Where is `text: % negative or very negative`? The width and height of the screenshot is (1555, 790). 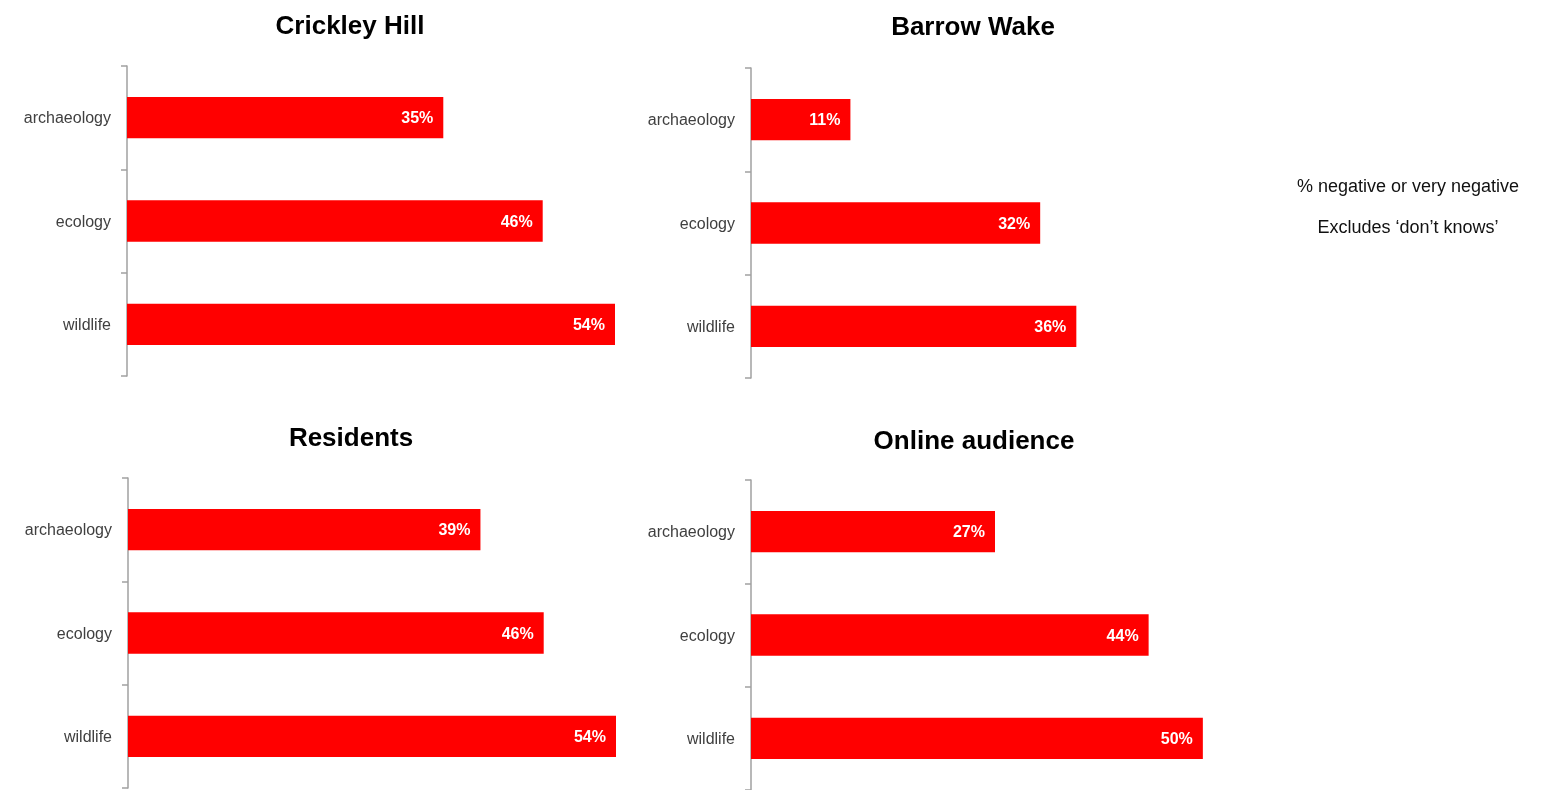
text: % negative or very negative is located at coordinates (1408, 186).